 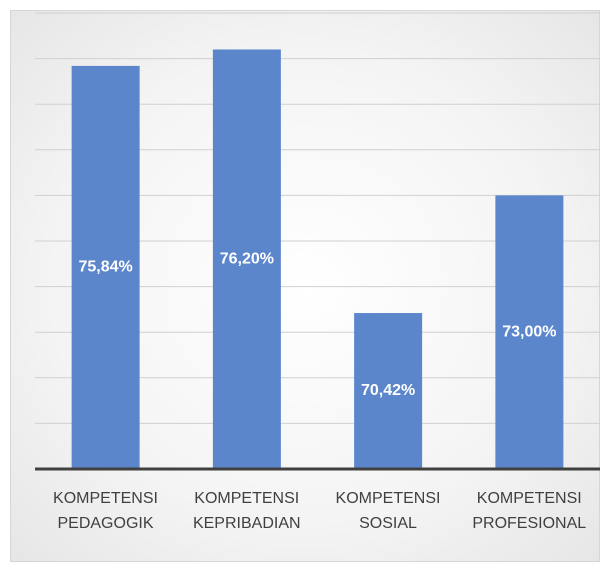 I want to click on x-tick-label: KOMPETENSI KEPRIBADIAN, so click(x=246, y=511).